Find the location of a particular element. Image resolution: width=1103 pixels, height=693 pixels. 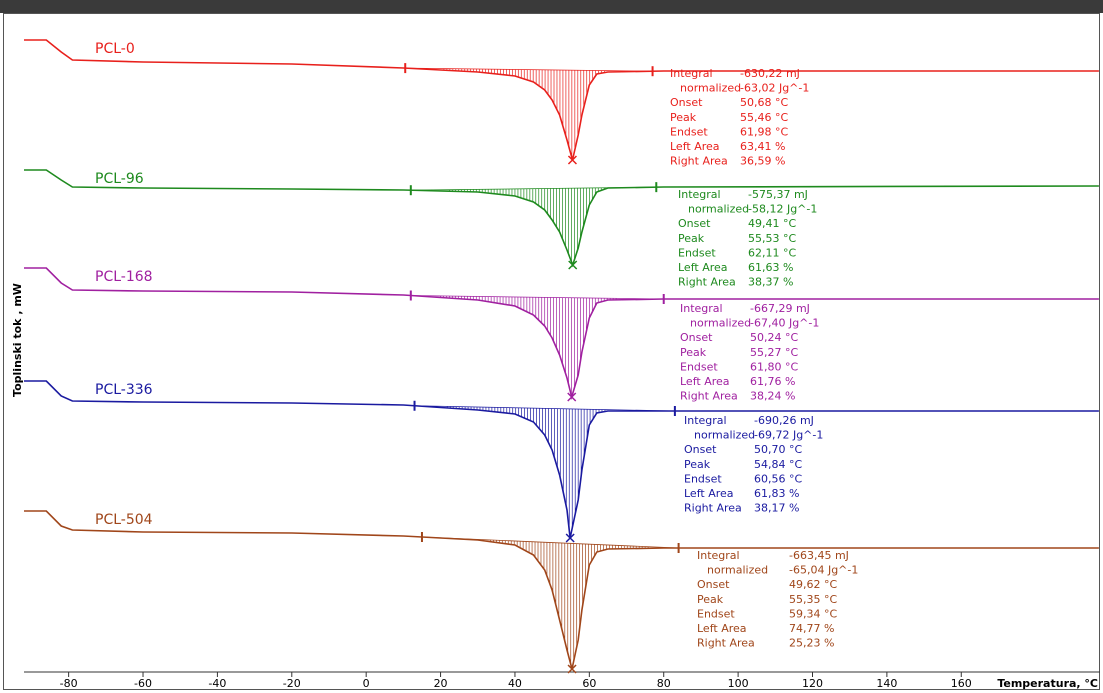

annotation-value: 50,70 °C is located at coordinates (778, 449).